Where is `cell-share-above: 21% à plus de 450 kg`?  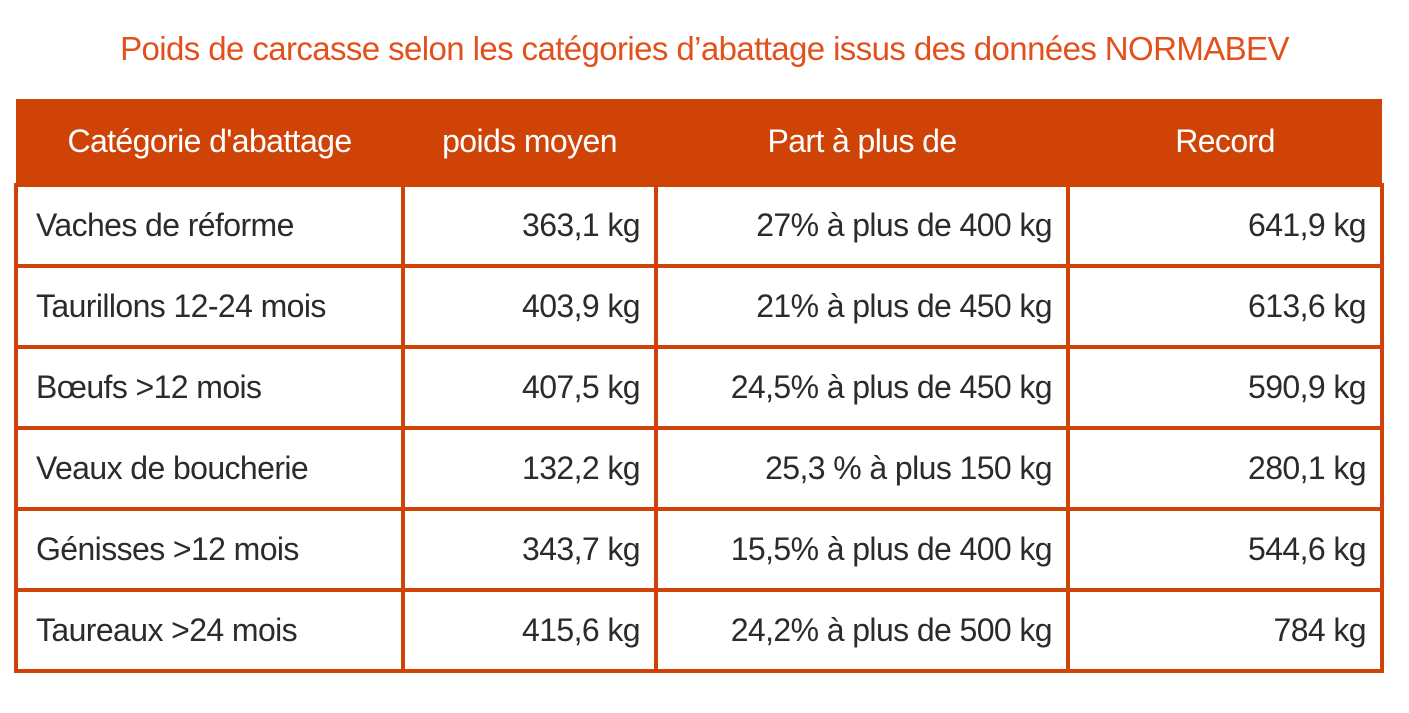 cell-share-above: 21% à plus de 450 kg is located at coordinates (862, 306).